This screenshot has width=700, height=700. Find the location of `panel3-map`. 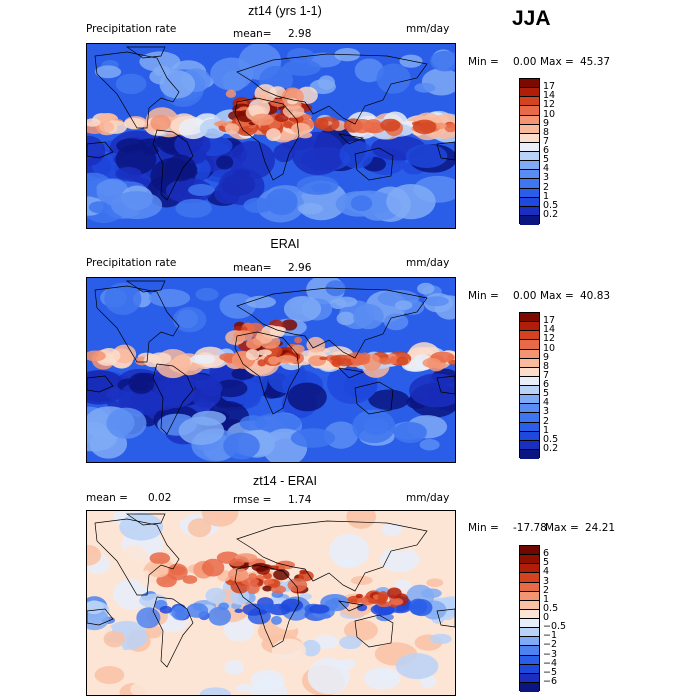

panel3-map is located at coordinates (271, 603).